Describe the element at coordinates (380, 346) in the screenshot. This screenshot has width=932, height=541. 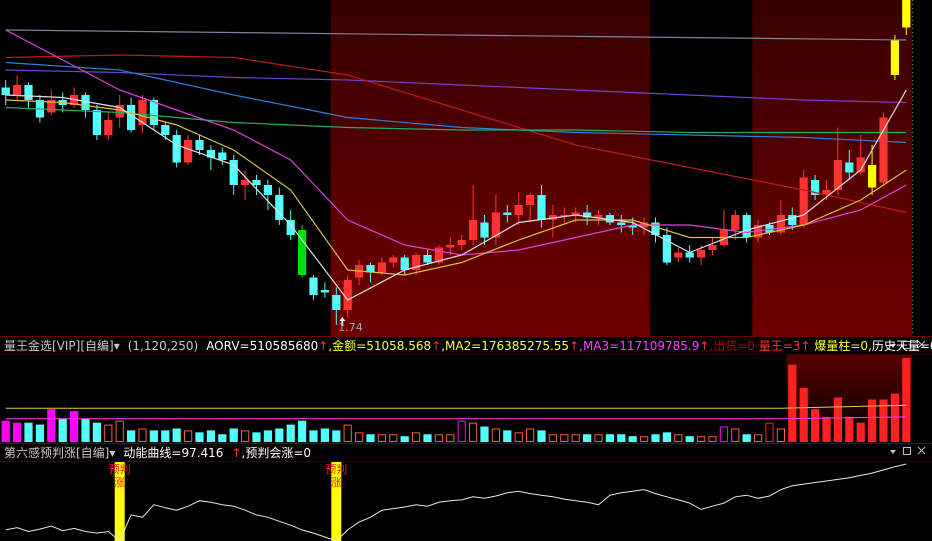
I see `indicator-legend-item: ,金额=51058.568` at that location.